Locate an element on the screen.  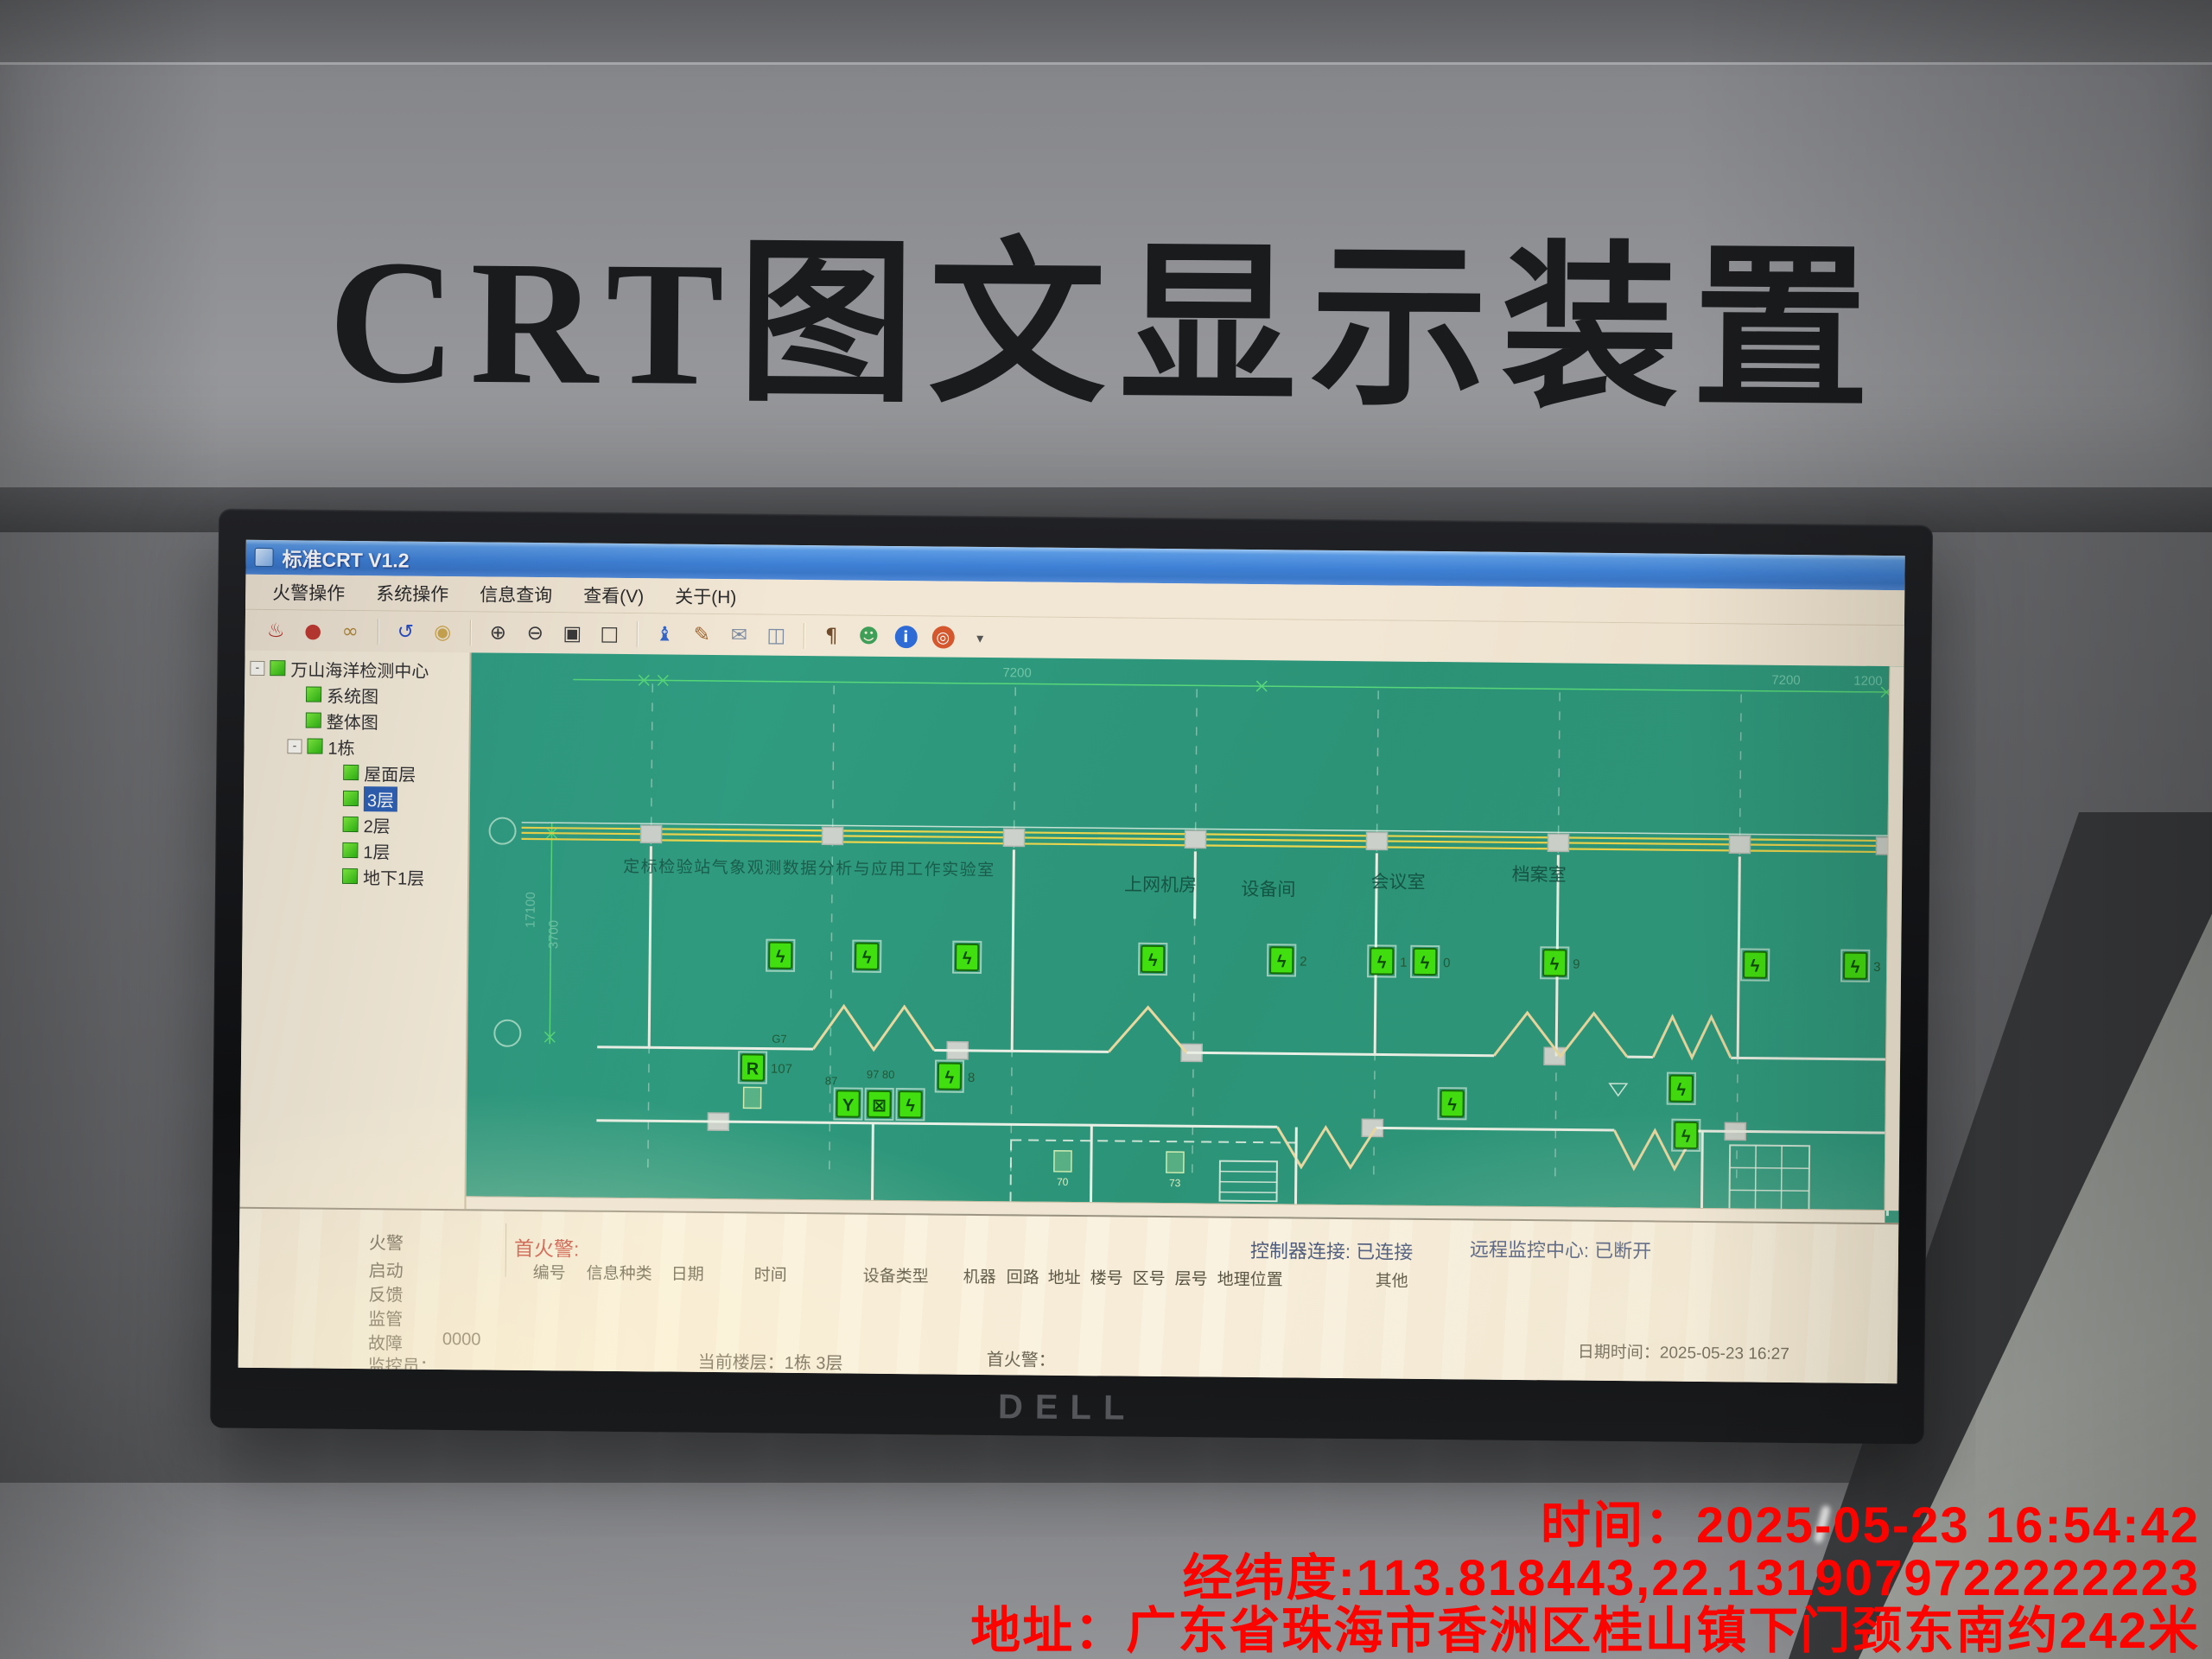
silence-icon: ♨ is located at coordinates (275, 631).